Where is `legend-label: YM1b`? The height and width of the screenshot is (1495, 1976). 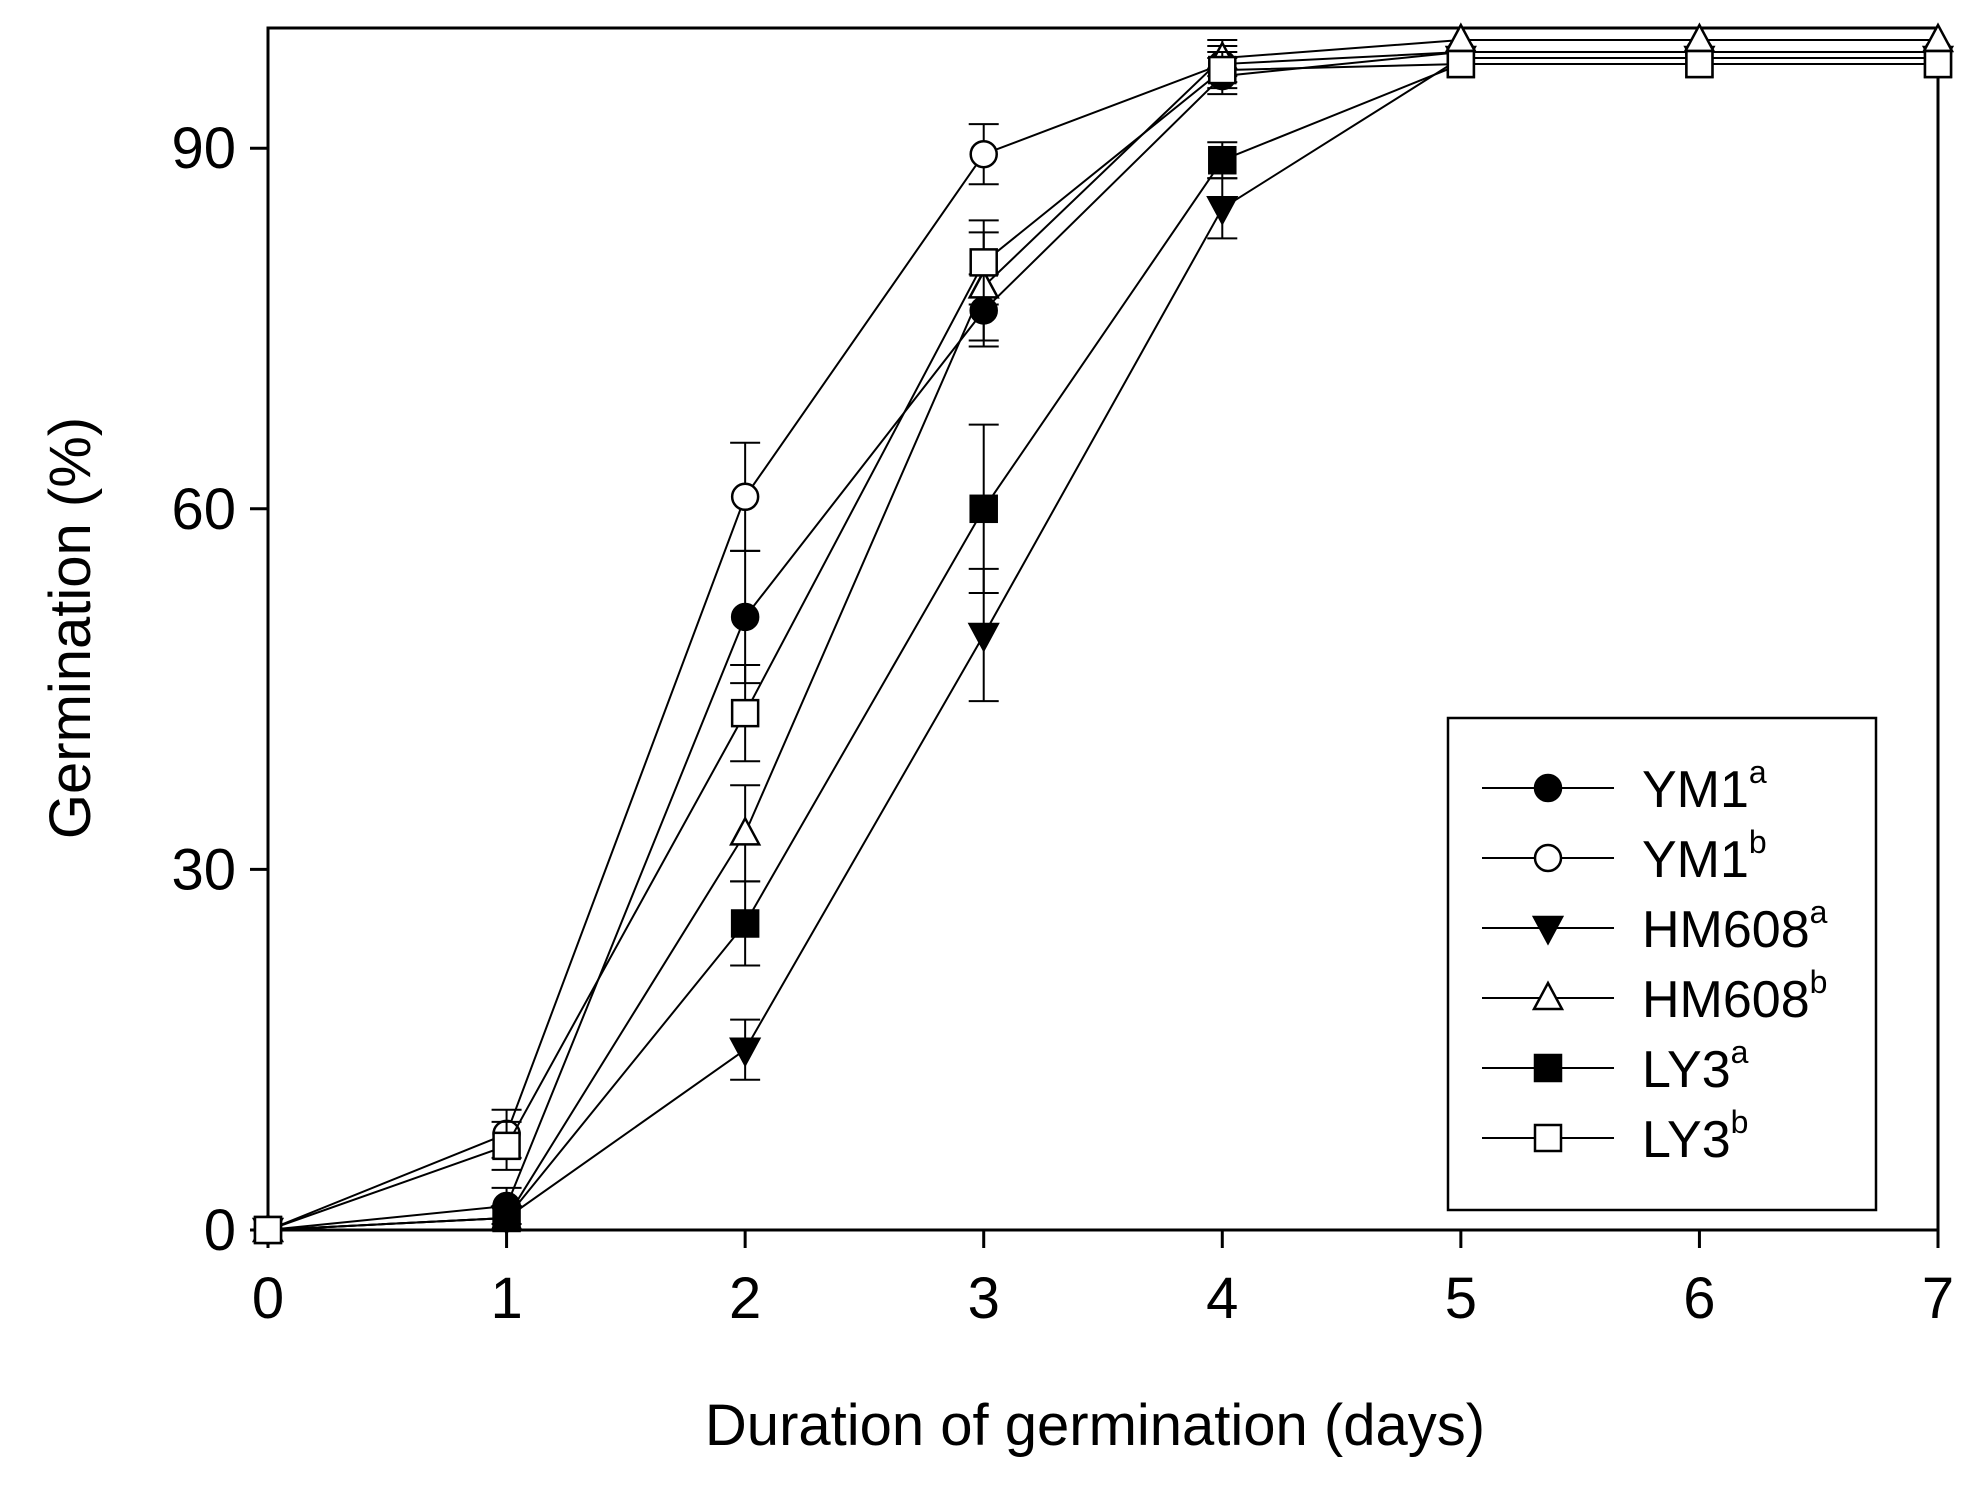
legend-label: YM1b is located at coordinates (1704, 856).